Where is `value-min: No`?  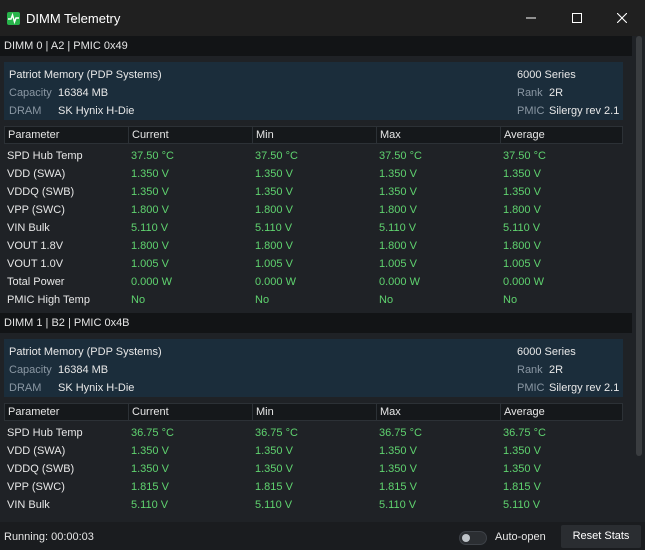
value-min: No is located at coordinates (262, 300).